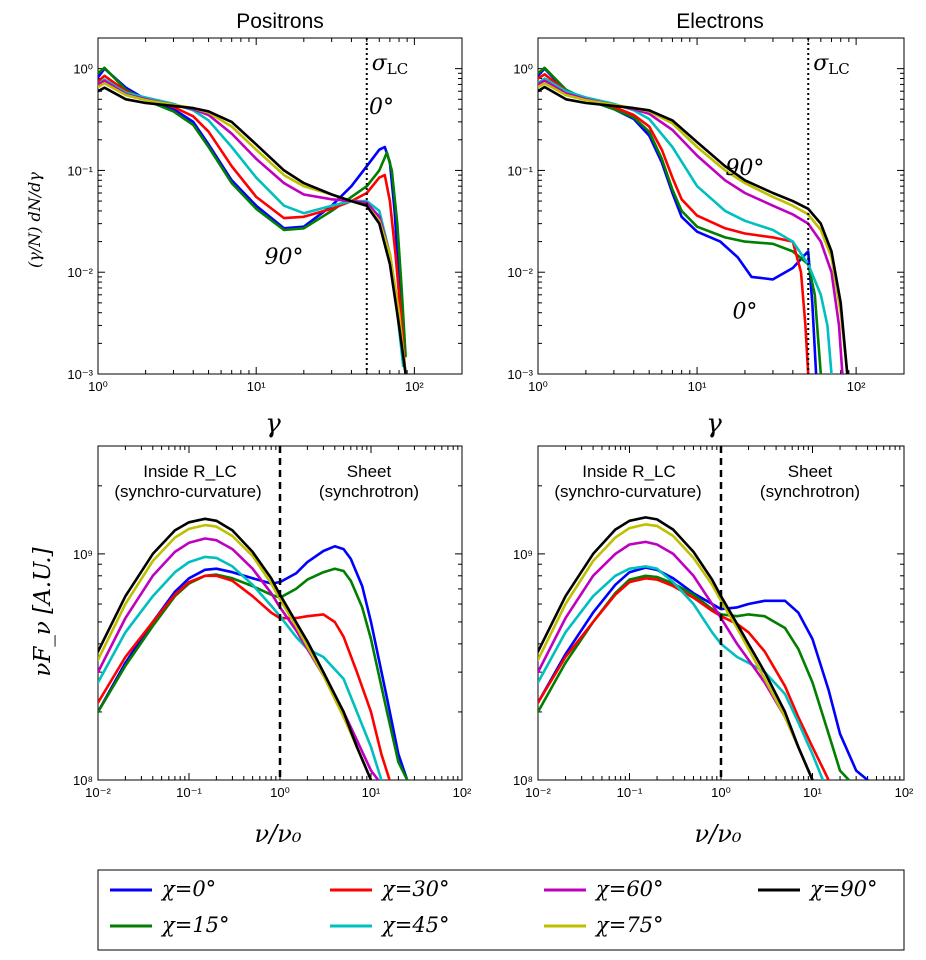 The image size is (926, 960). Describe the element at coordinates (284, 257) in the screenshot. I see `positrons-angle-annotation: 90°` at that location.